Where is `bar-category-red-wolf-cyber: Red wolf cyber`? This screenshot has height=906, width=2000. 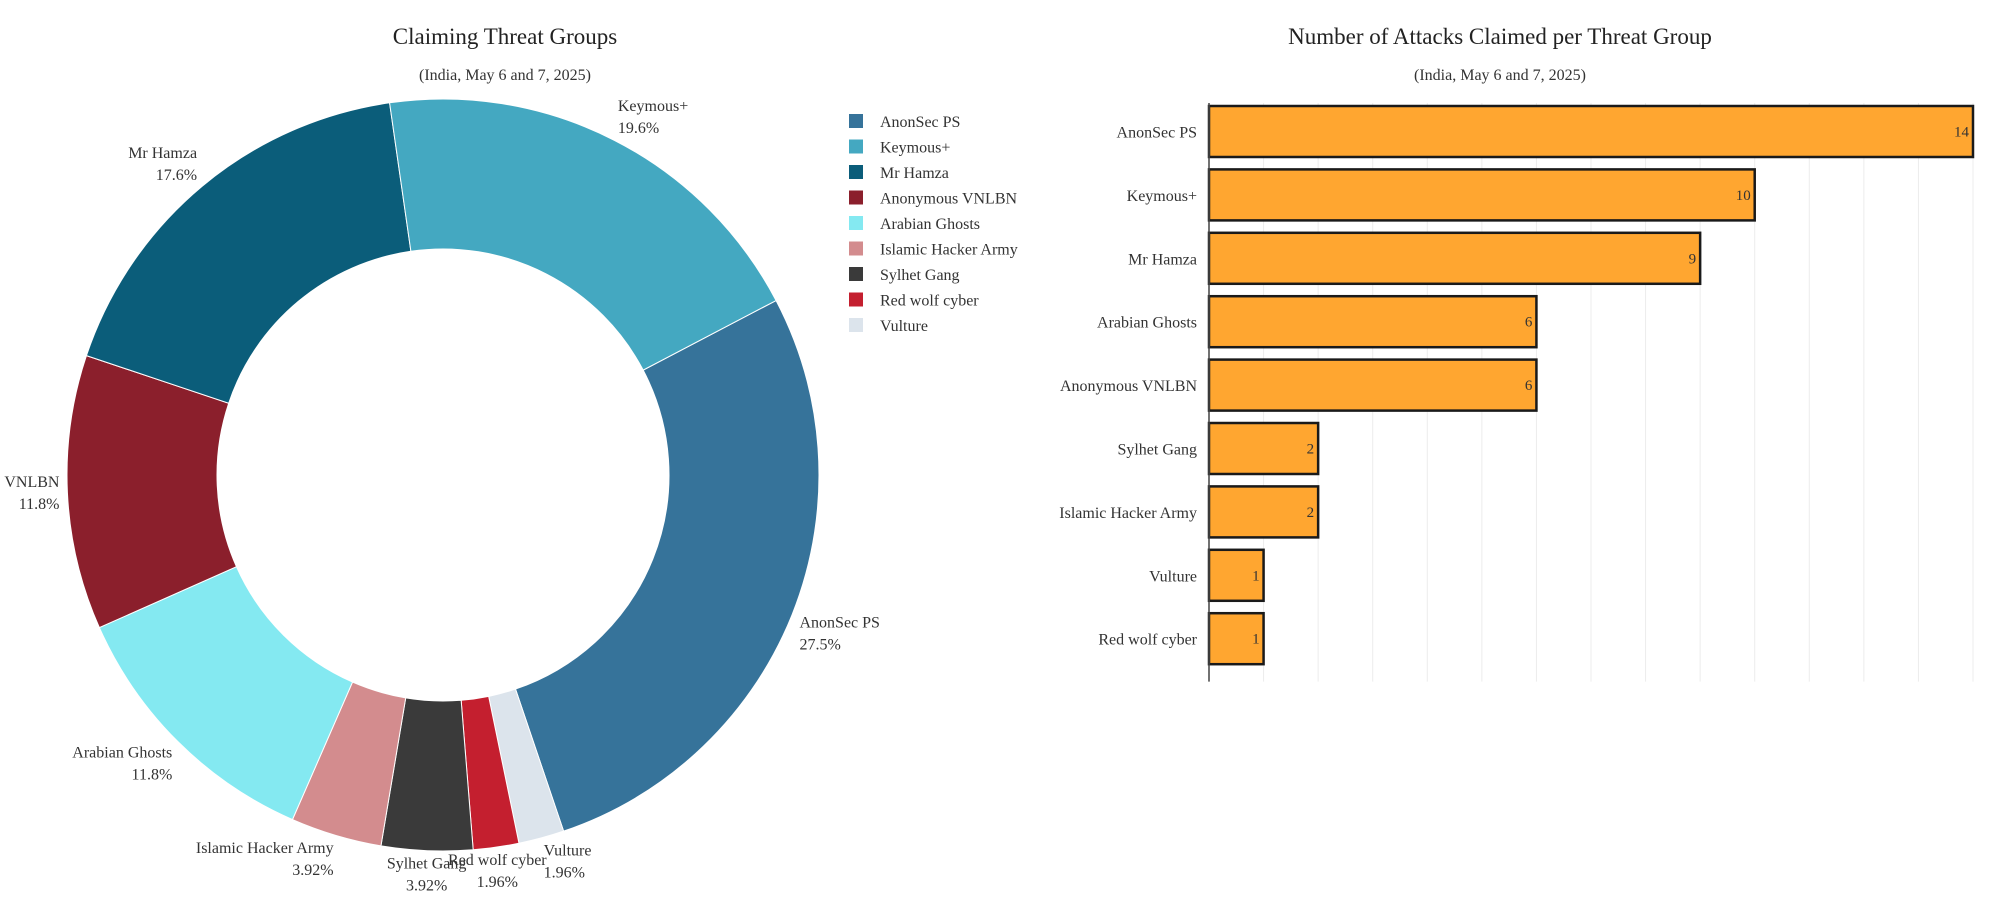 bar-category-red-wolf-cyber: Red wolf cyber is located at coordinates (1147, 640).